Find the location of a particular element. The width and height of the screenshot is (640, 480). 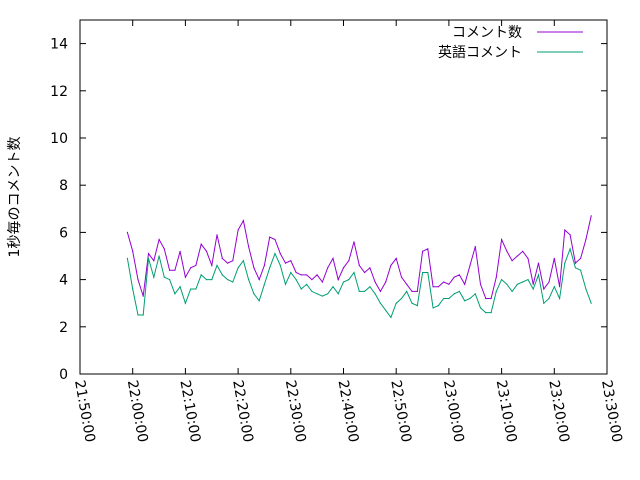

x-tick-label: 22:00:00 is located at coordinates (137, 411).